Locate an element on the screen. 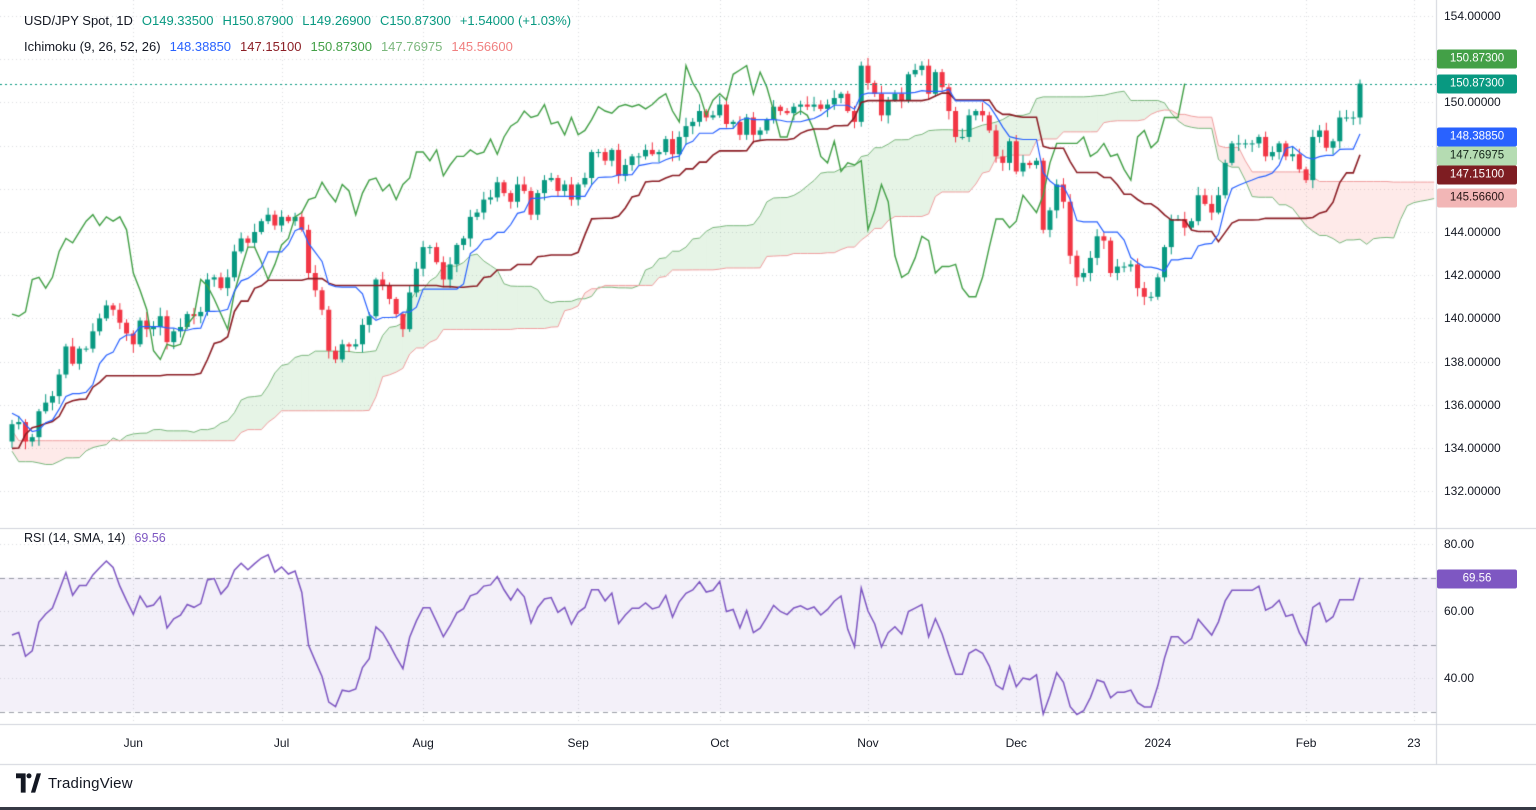 The width and height of the screenshot is (1536, 810). time-axis-label: 2024 is located at coordinates (1158, 743).